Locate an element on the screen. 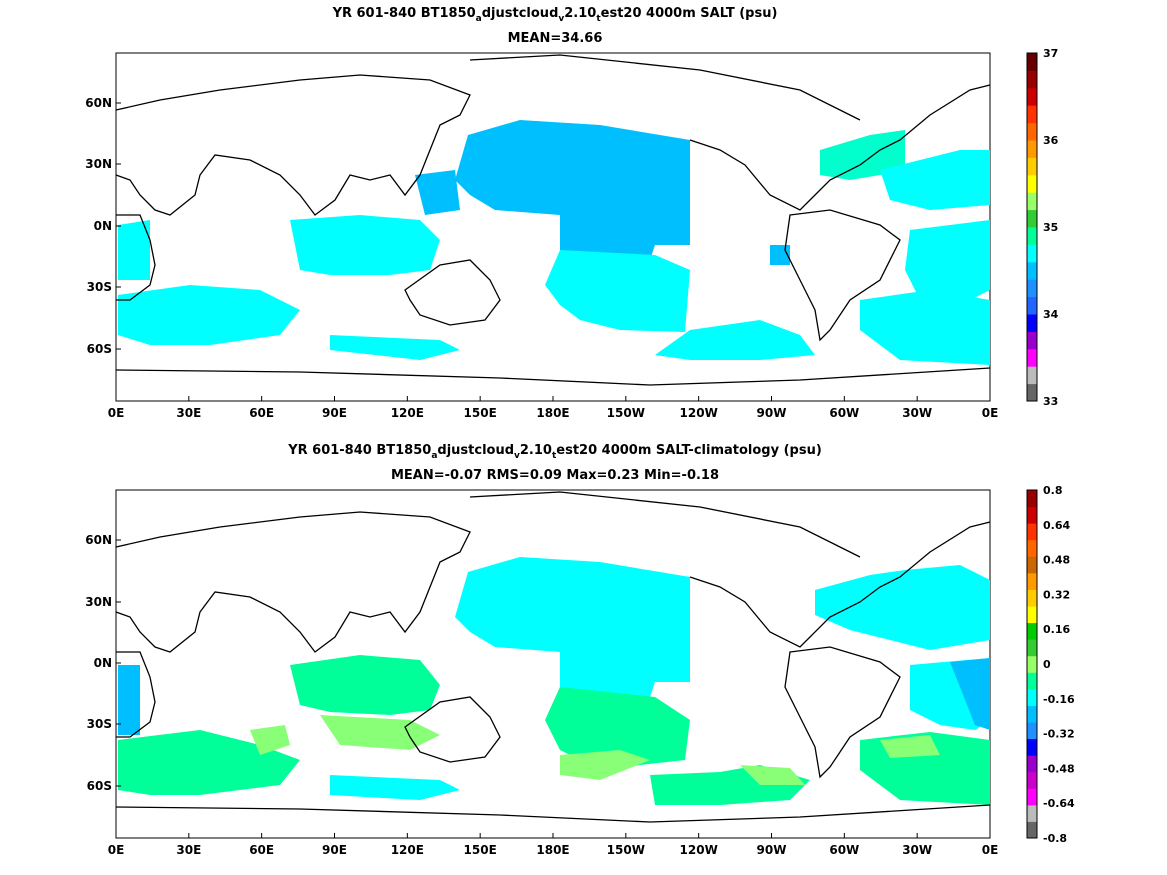  colorbar-tick-label: -0.64 is located at coordinates (1059, 803).